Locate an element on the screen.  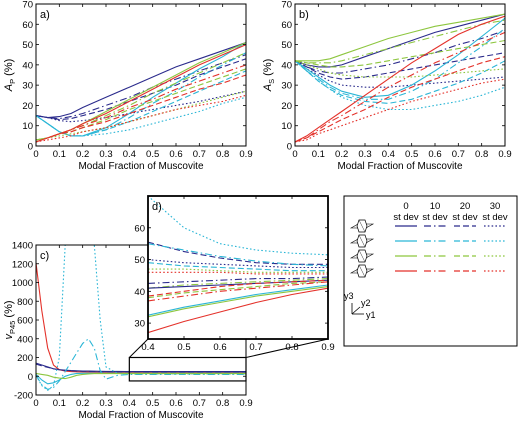
panel-label: d) is located at coordinates (157, 207).